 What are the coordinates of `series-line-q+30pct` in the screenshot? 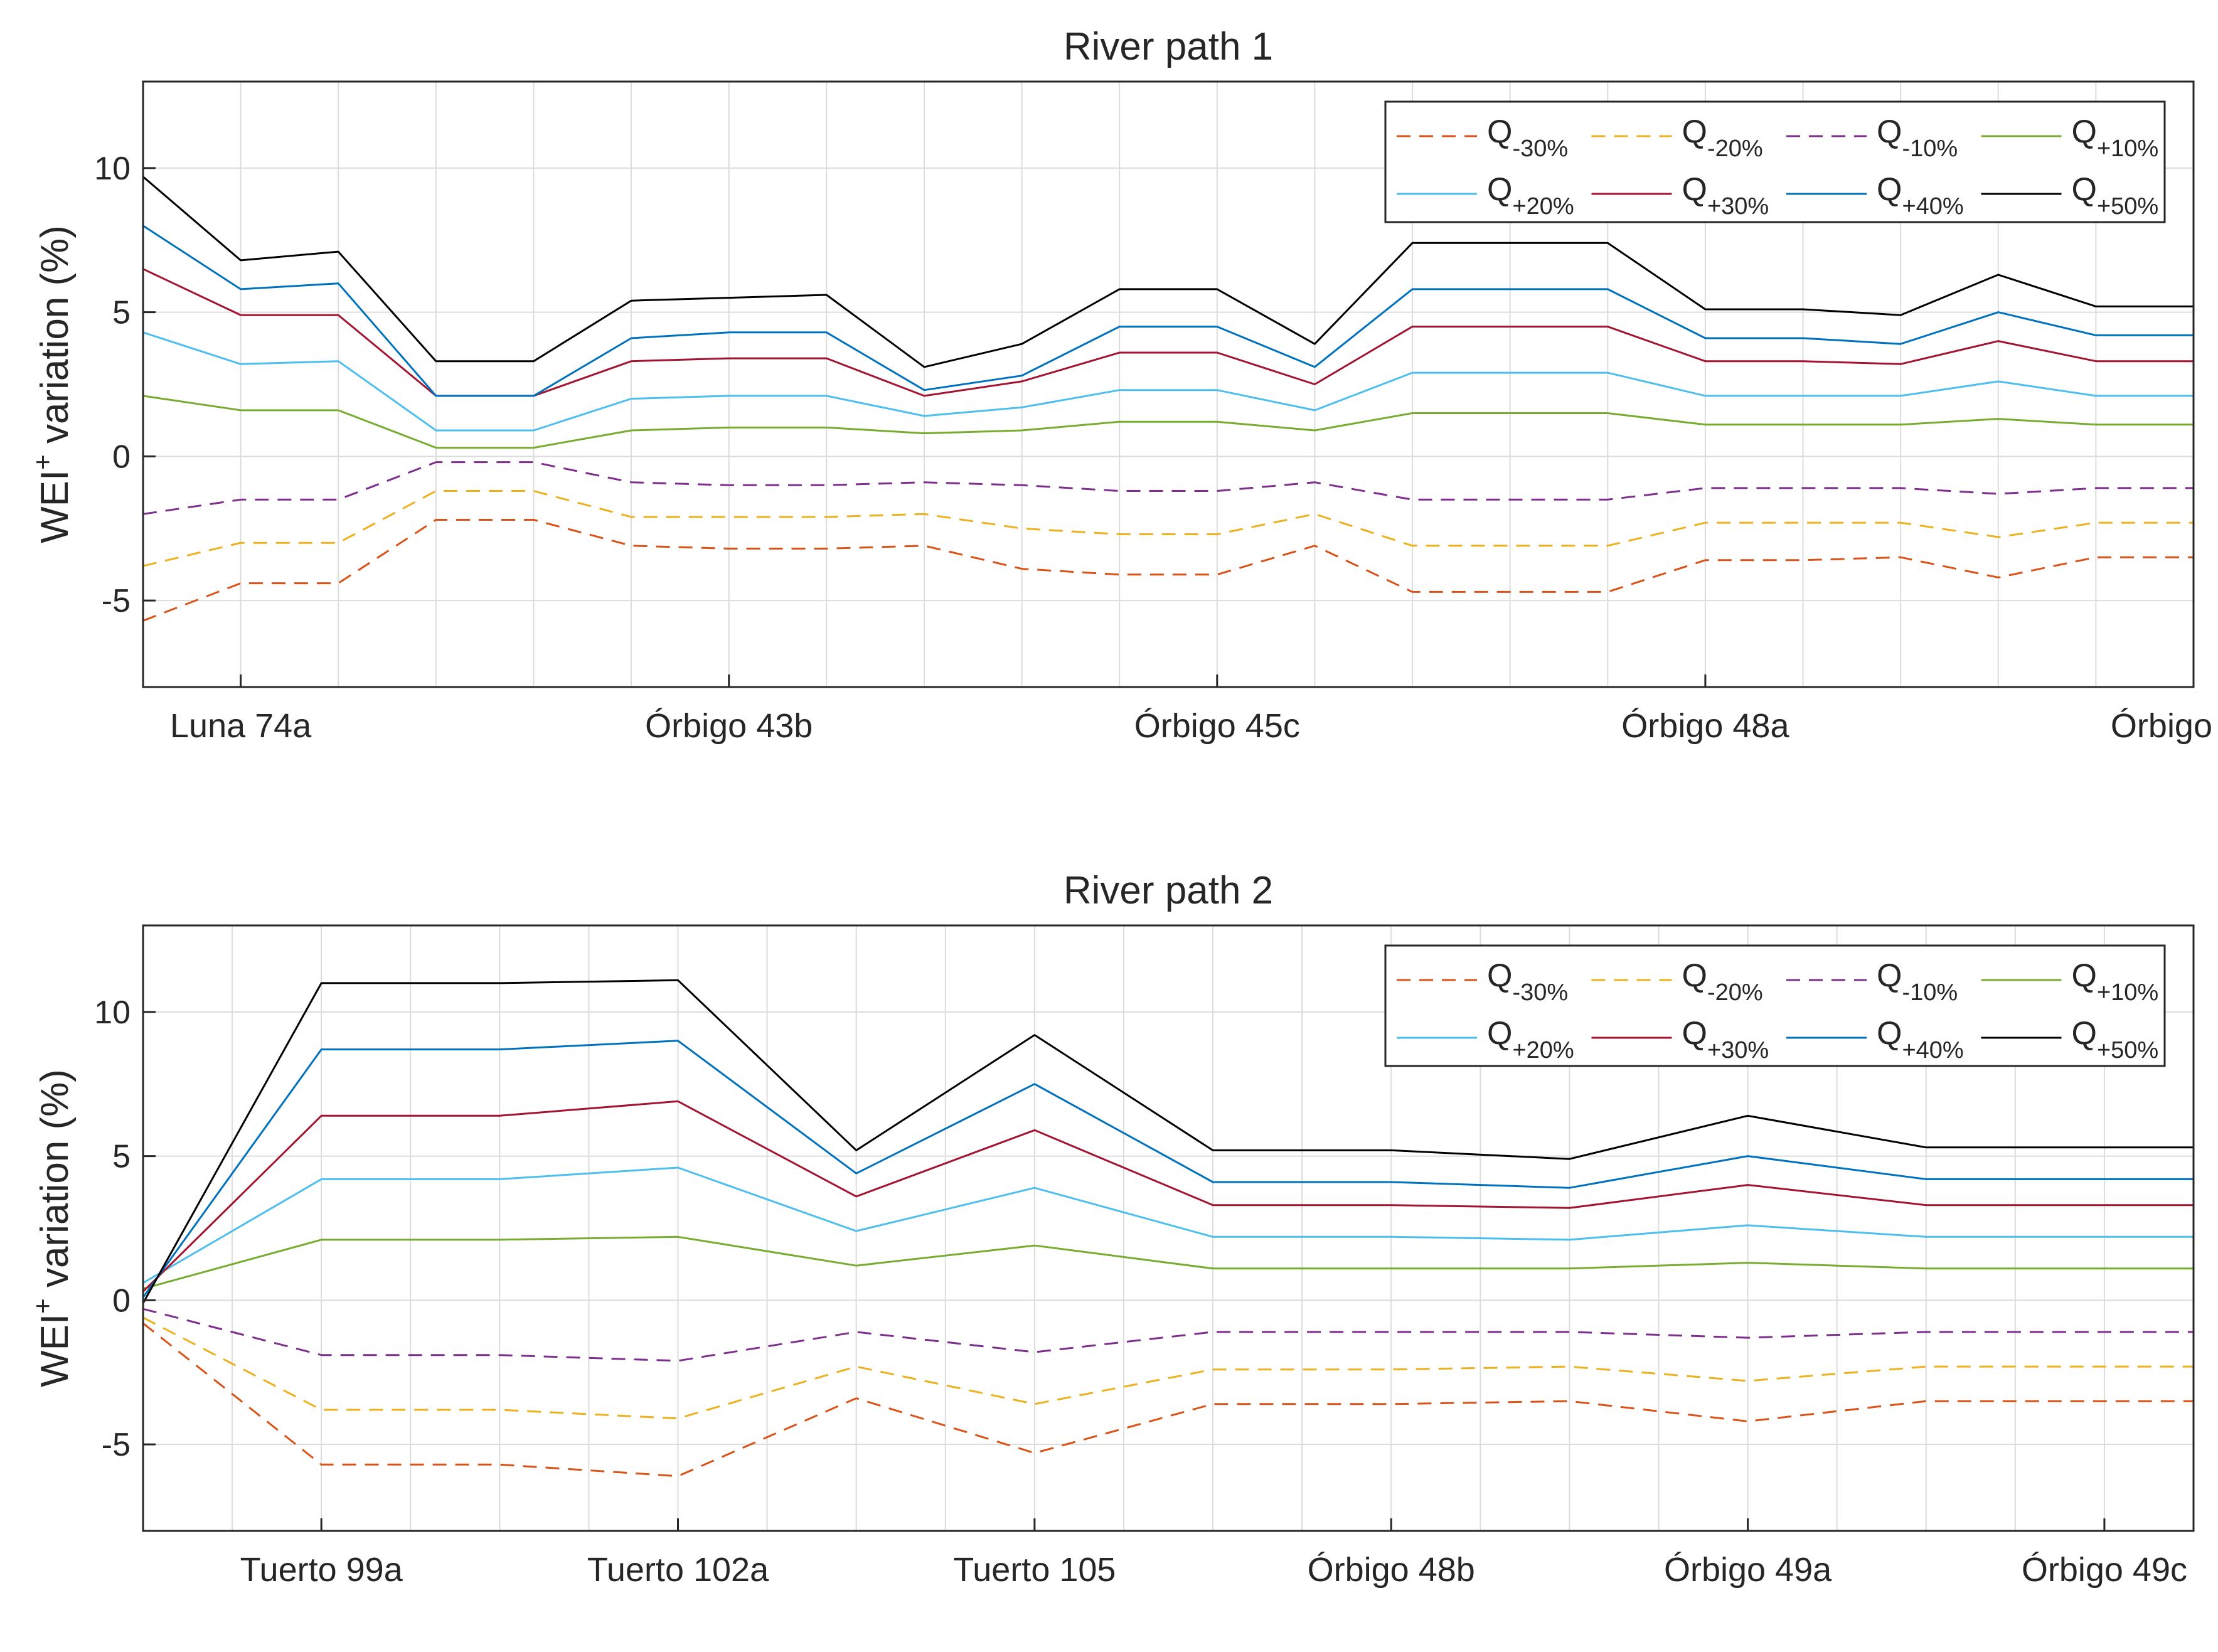 It's located at (1168, 1196).